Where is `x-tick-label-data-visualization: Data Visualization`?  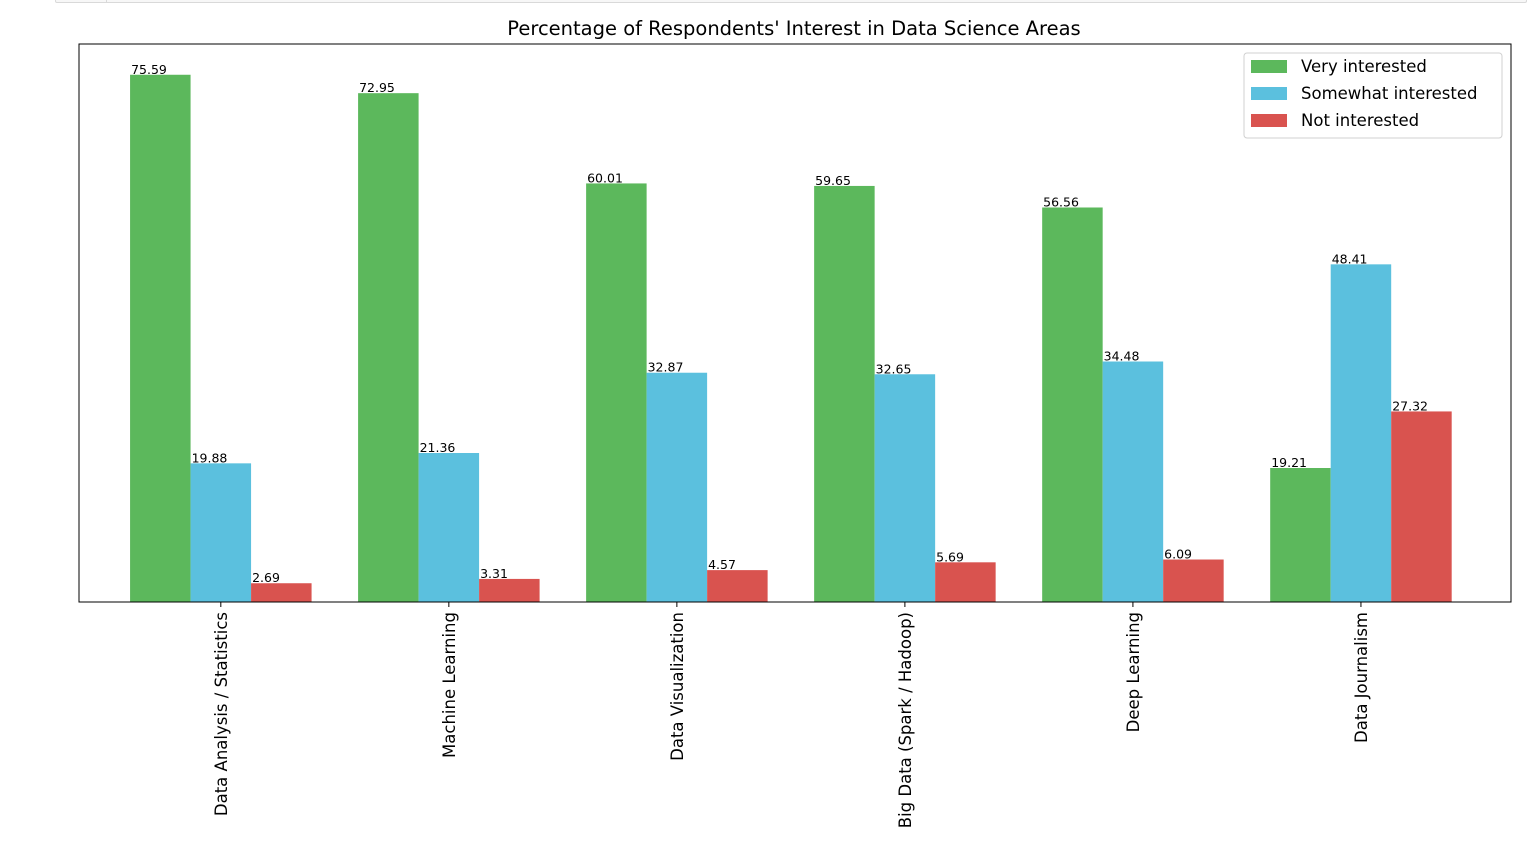 x-tick-label-data-visualization: Data Visualization is located at coordinates (677, 686).